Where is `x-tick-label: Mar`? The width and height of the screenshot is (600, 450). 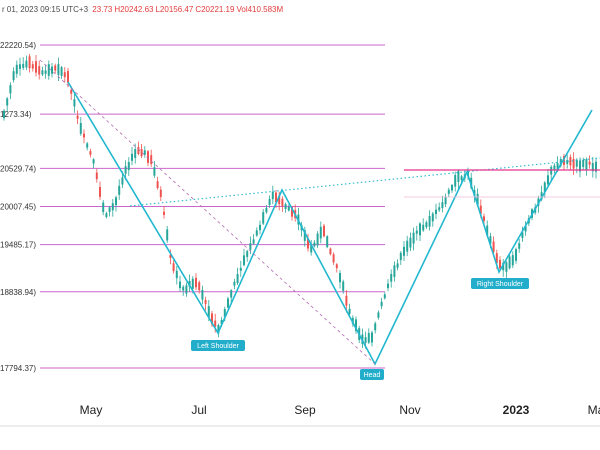 x-tick-label: Mar is located at coordinates (594, 410).